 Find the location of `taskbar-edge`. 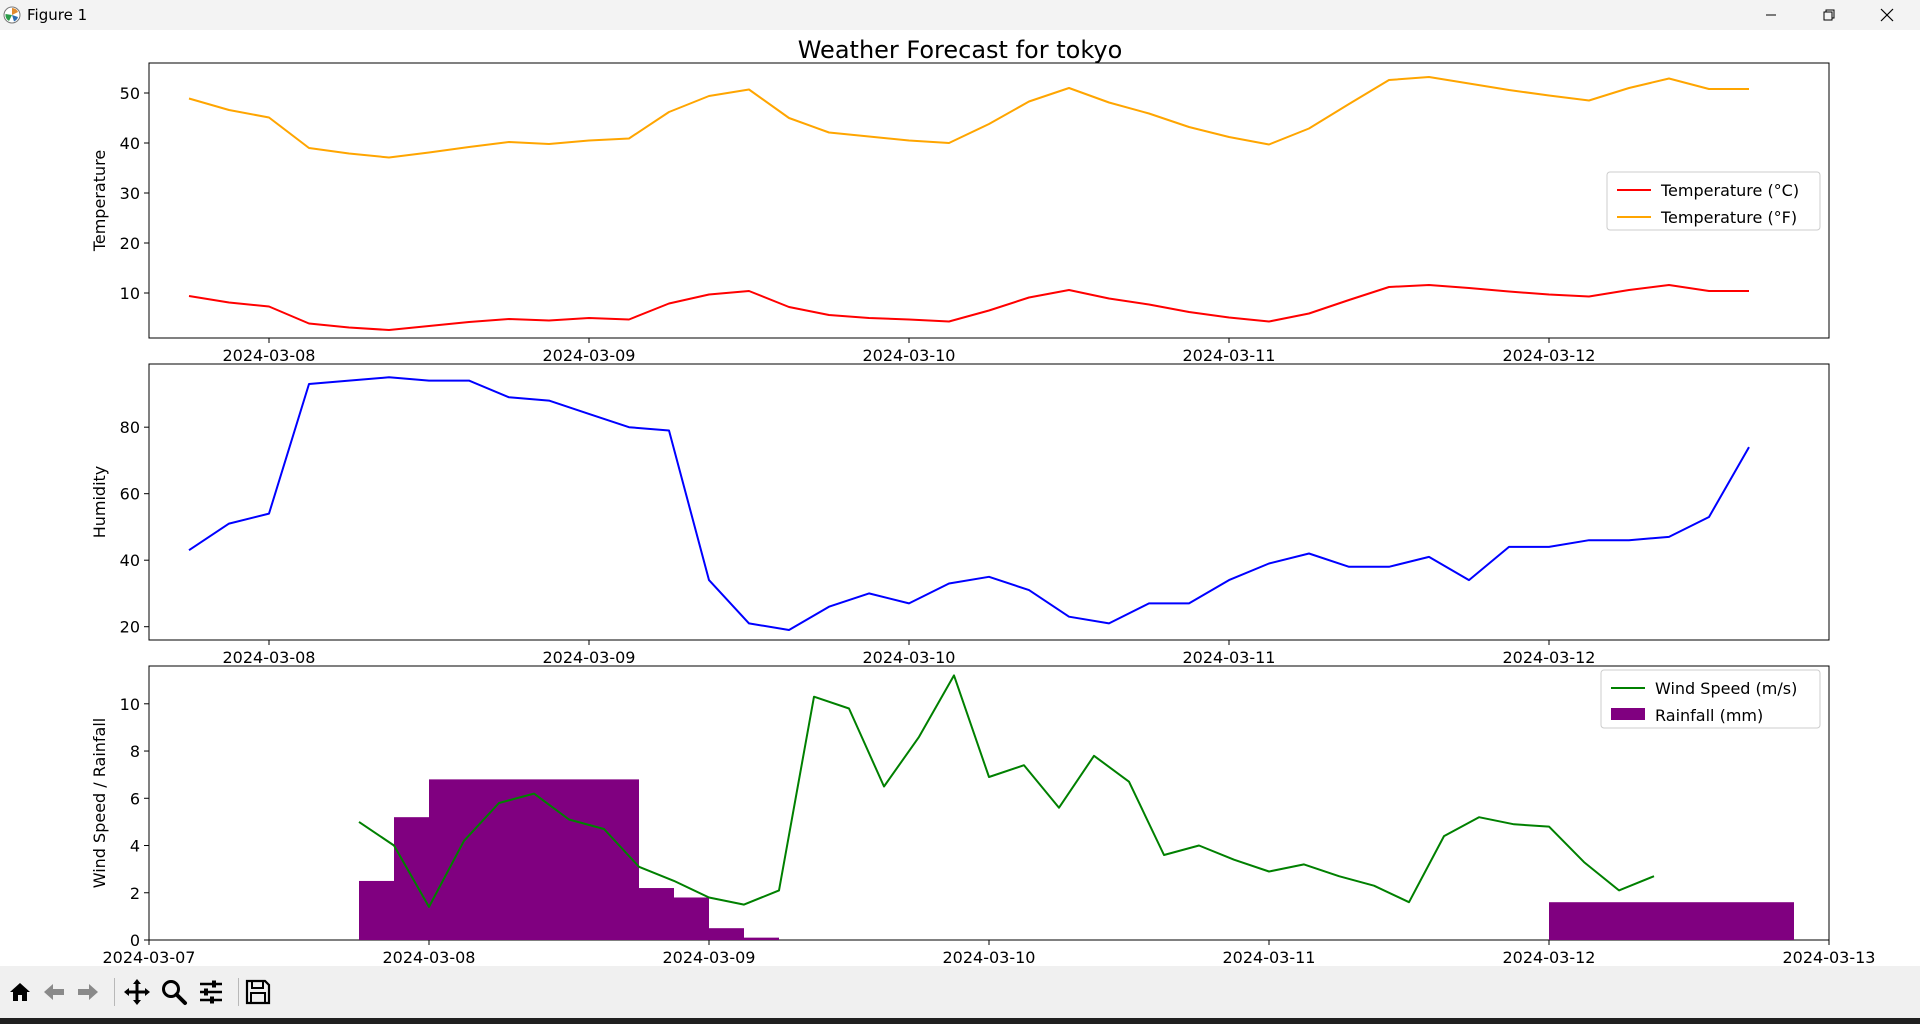

taskbar-edge is located at coordinates (960, 1021).